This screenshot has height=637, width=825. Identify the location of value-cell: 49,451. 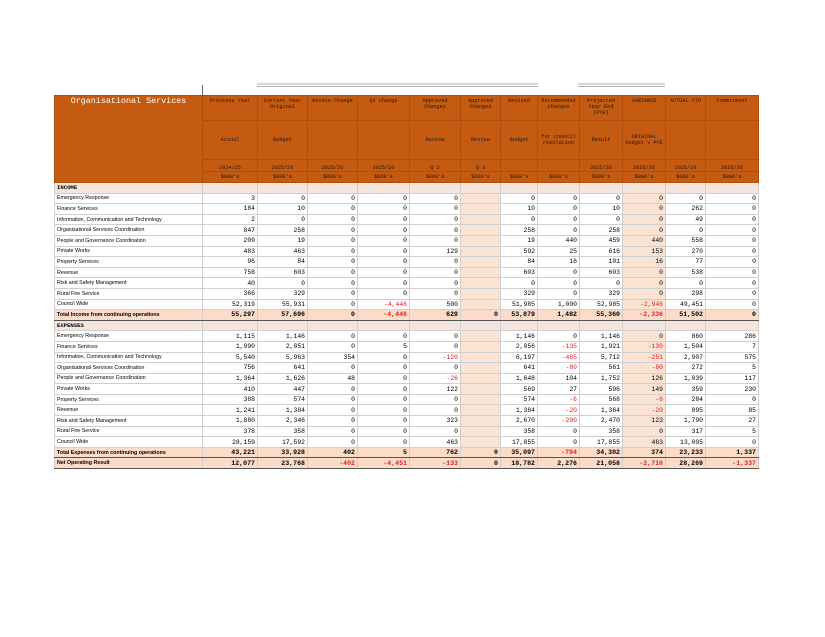
(685, 304).